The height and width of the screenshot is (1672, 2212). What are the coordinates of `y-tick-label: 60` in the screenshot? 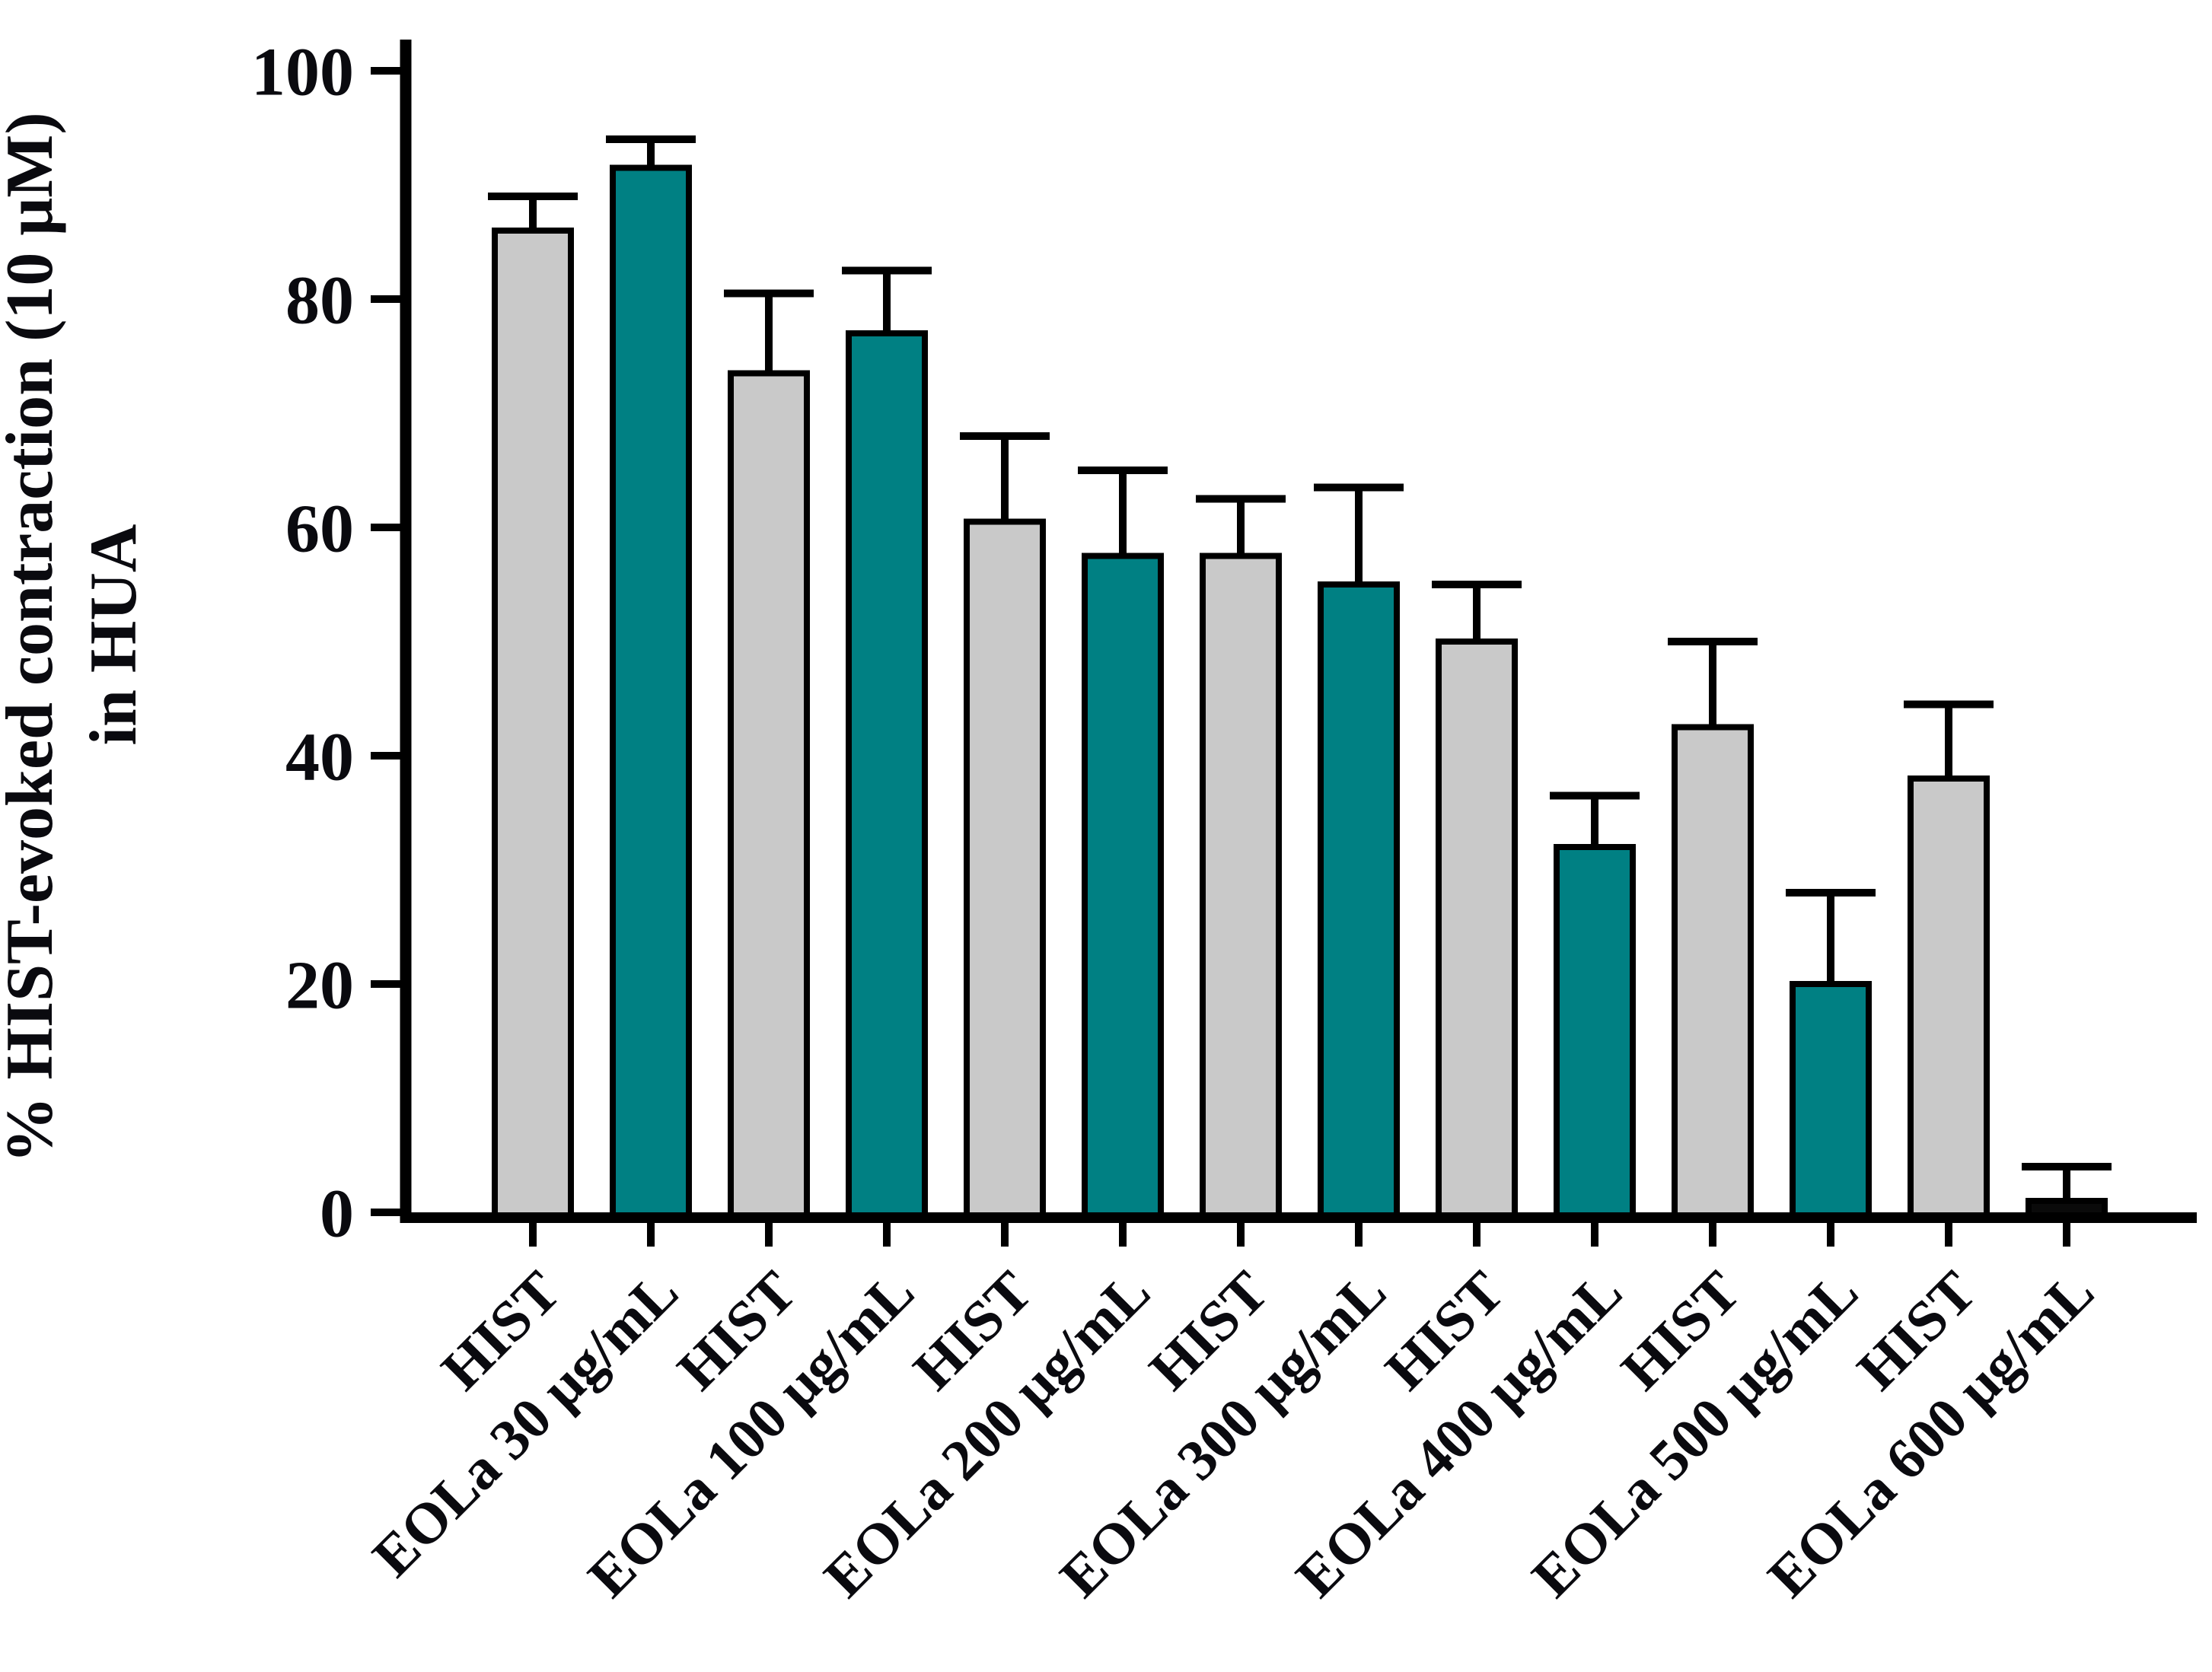 It's located at (319, 529).